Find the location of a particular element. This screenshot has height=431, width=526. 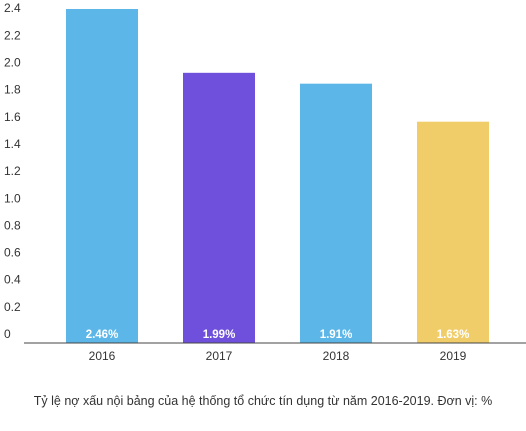

y-tick-label: 2.4 is located at coordinates (12, 8).